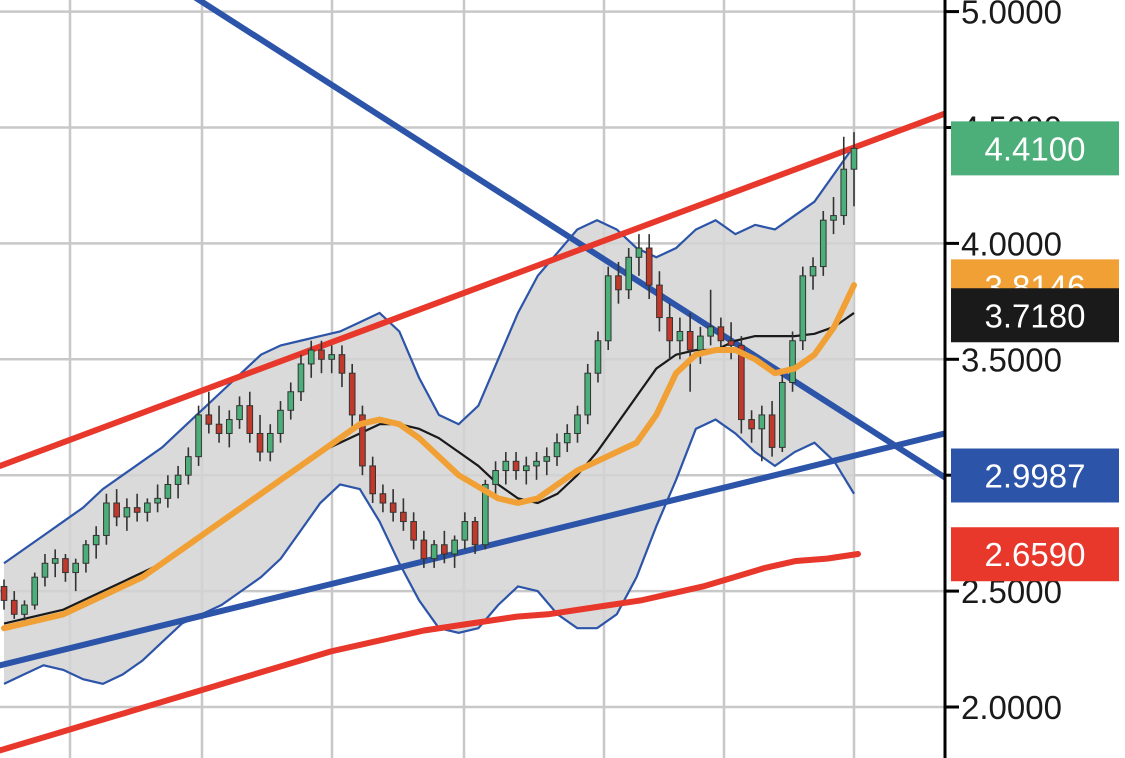 This screenshot has width=1125, height=758. I want to click on y-tick-label-4: 4.0000, so click(1011, 243).